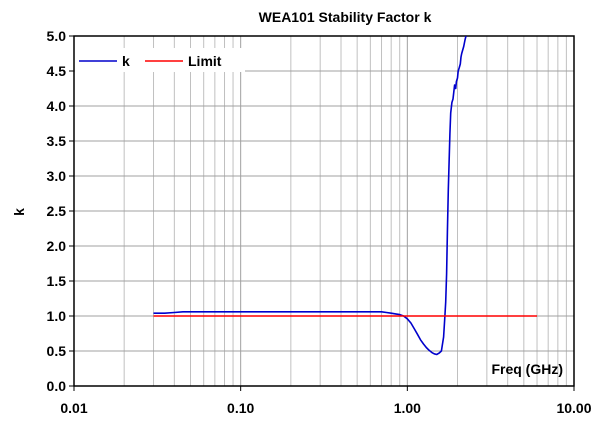 This screenshot has width=608, height=426. What do you see at coordinates (205, 61) in the screenshot?
I see `legend-label: Limit` at bounding box center [205, 61].